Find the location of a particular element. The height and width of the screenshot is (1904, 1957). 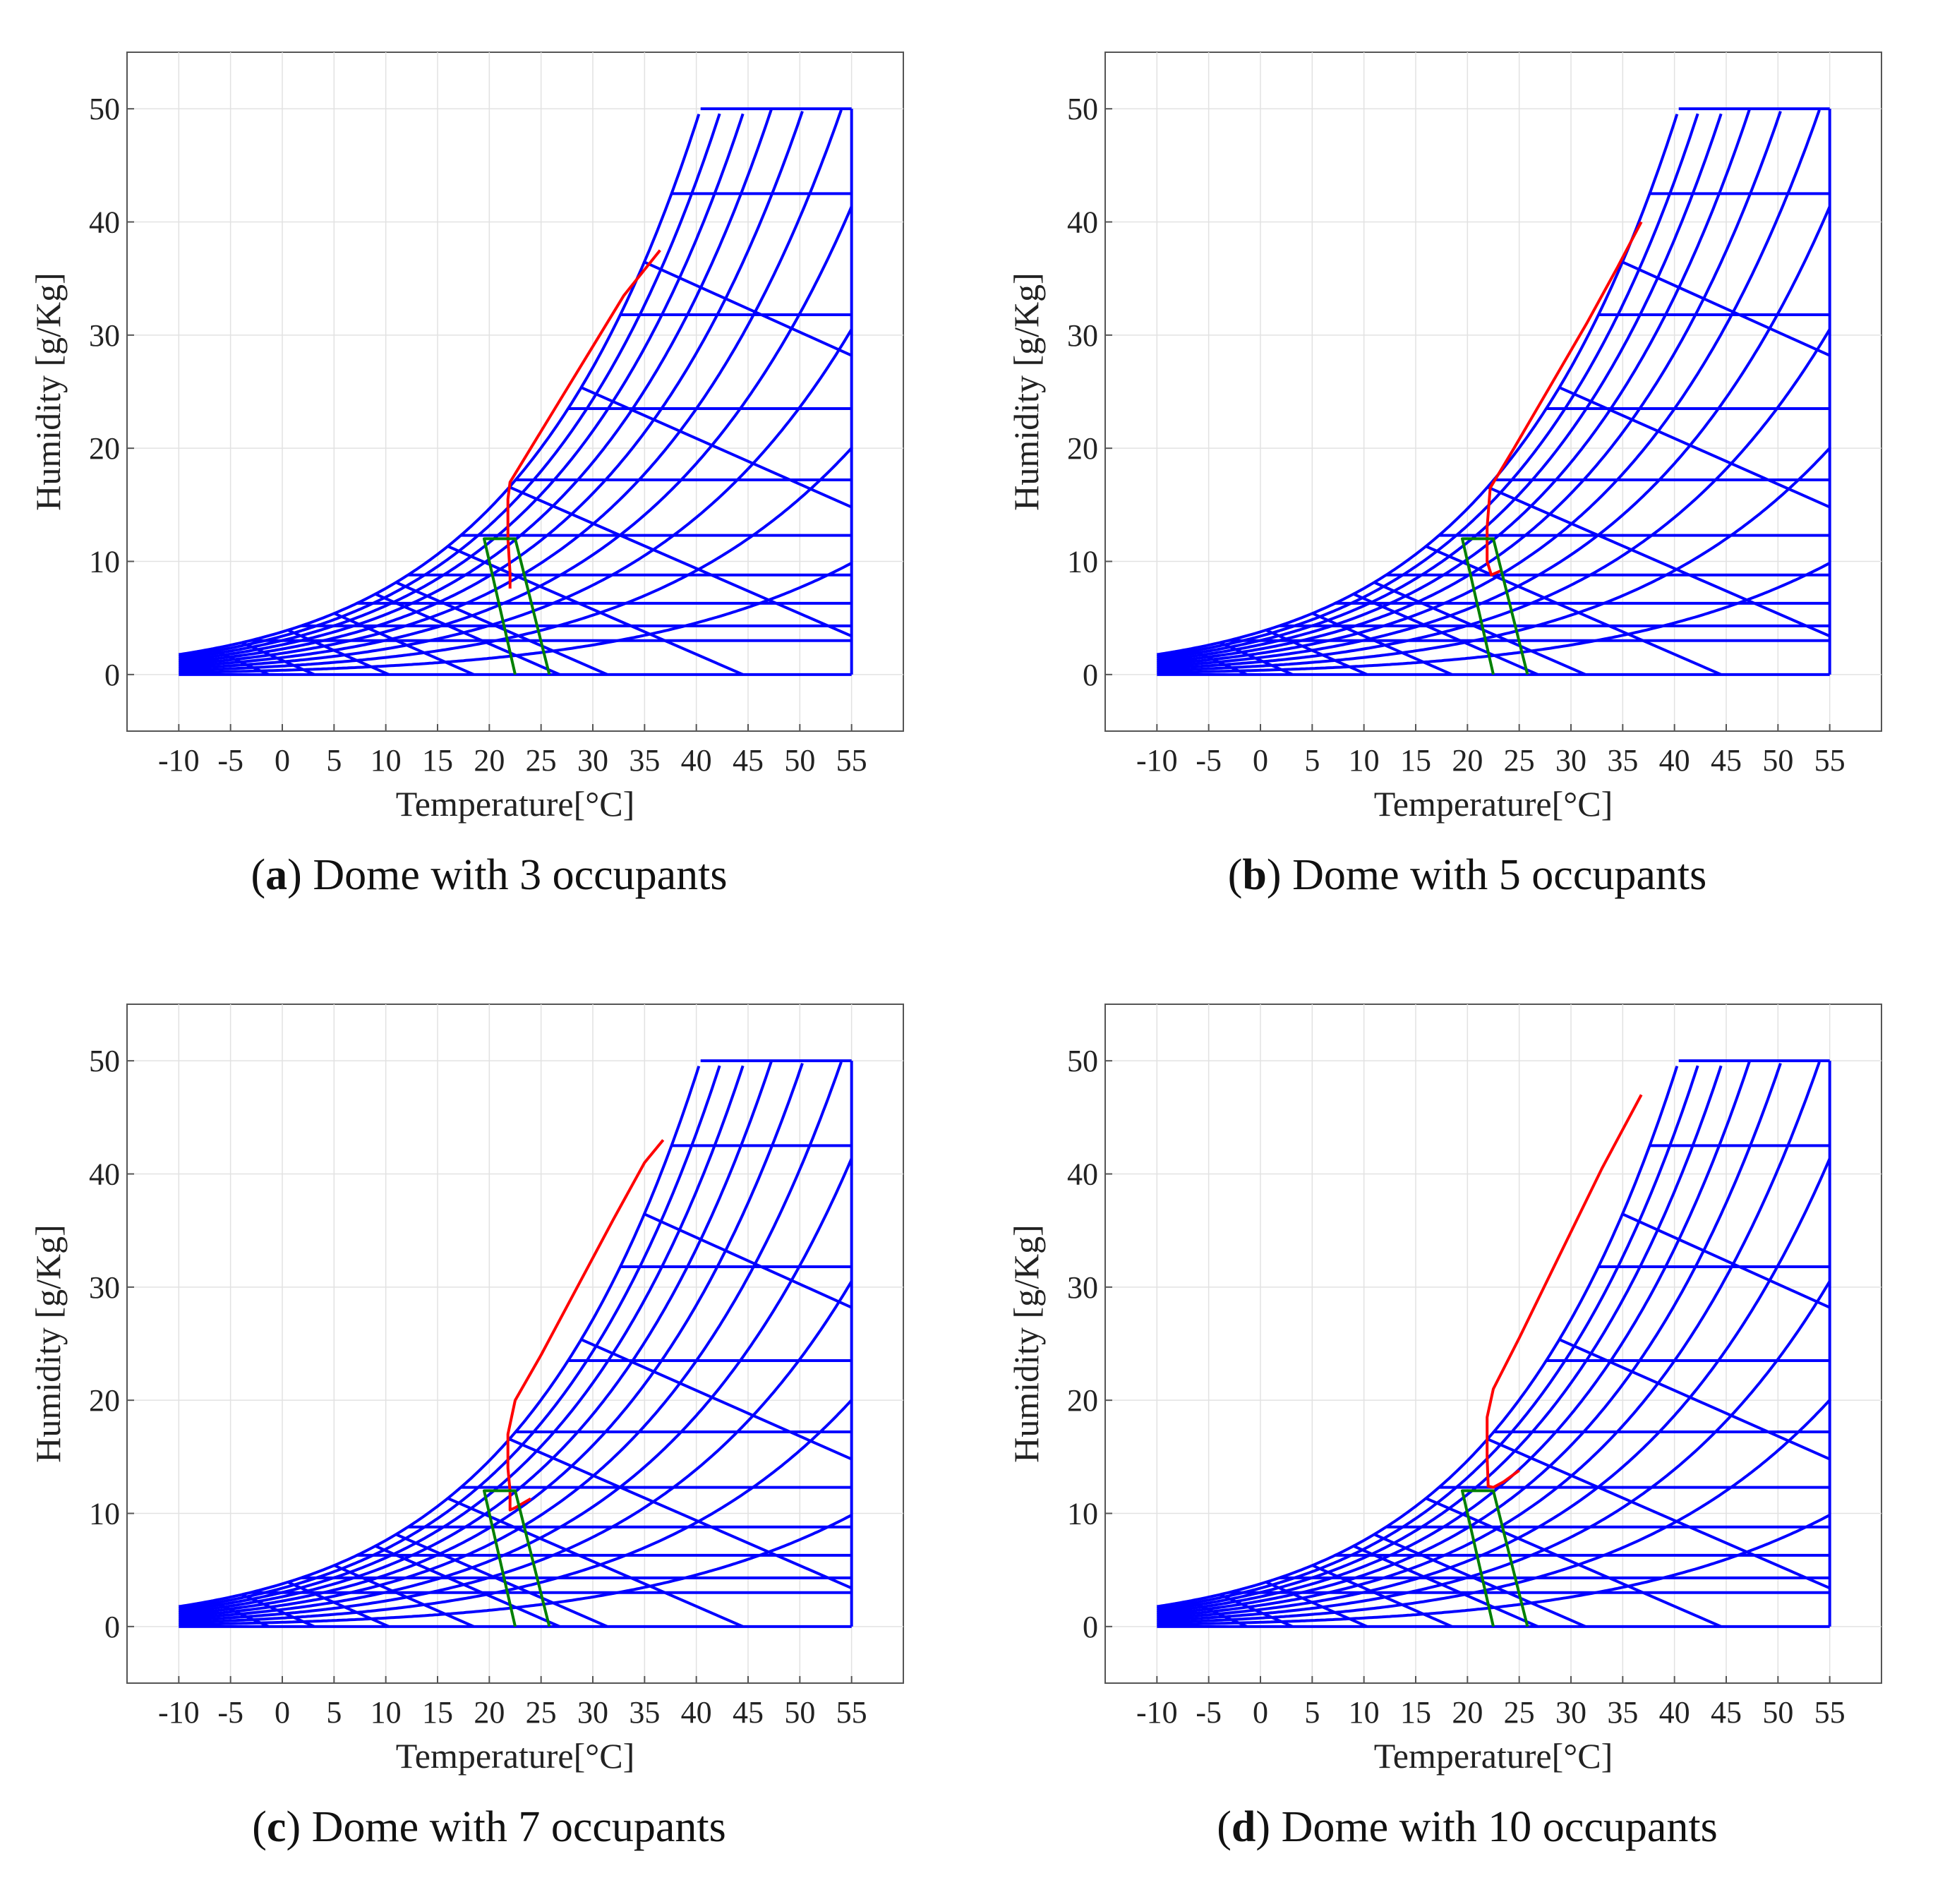

caption-text: Dome with 5 occupants is located at coordinates (1499, 875).